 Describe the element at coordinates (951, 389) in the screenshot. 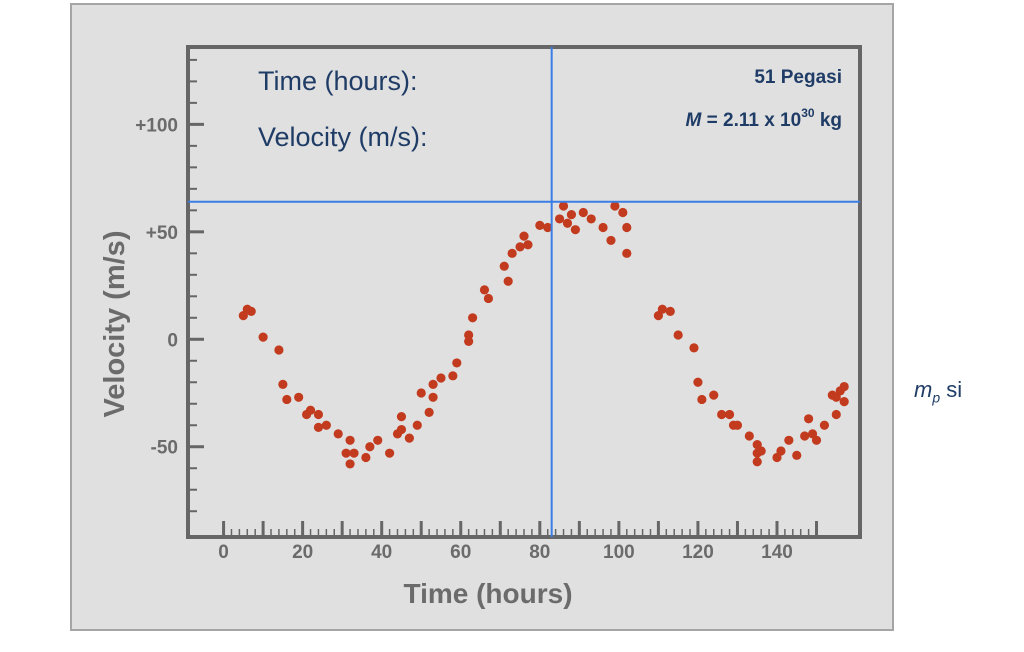

I see `side-note-text: si` at that location.